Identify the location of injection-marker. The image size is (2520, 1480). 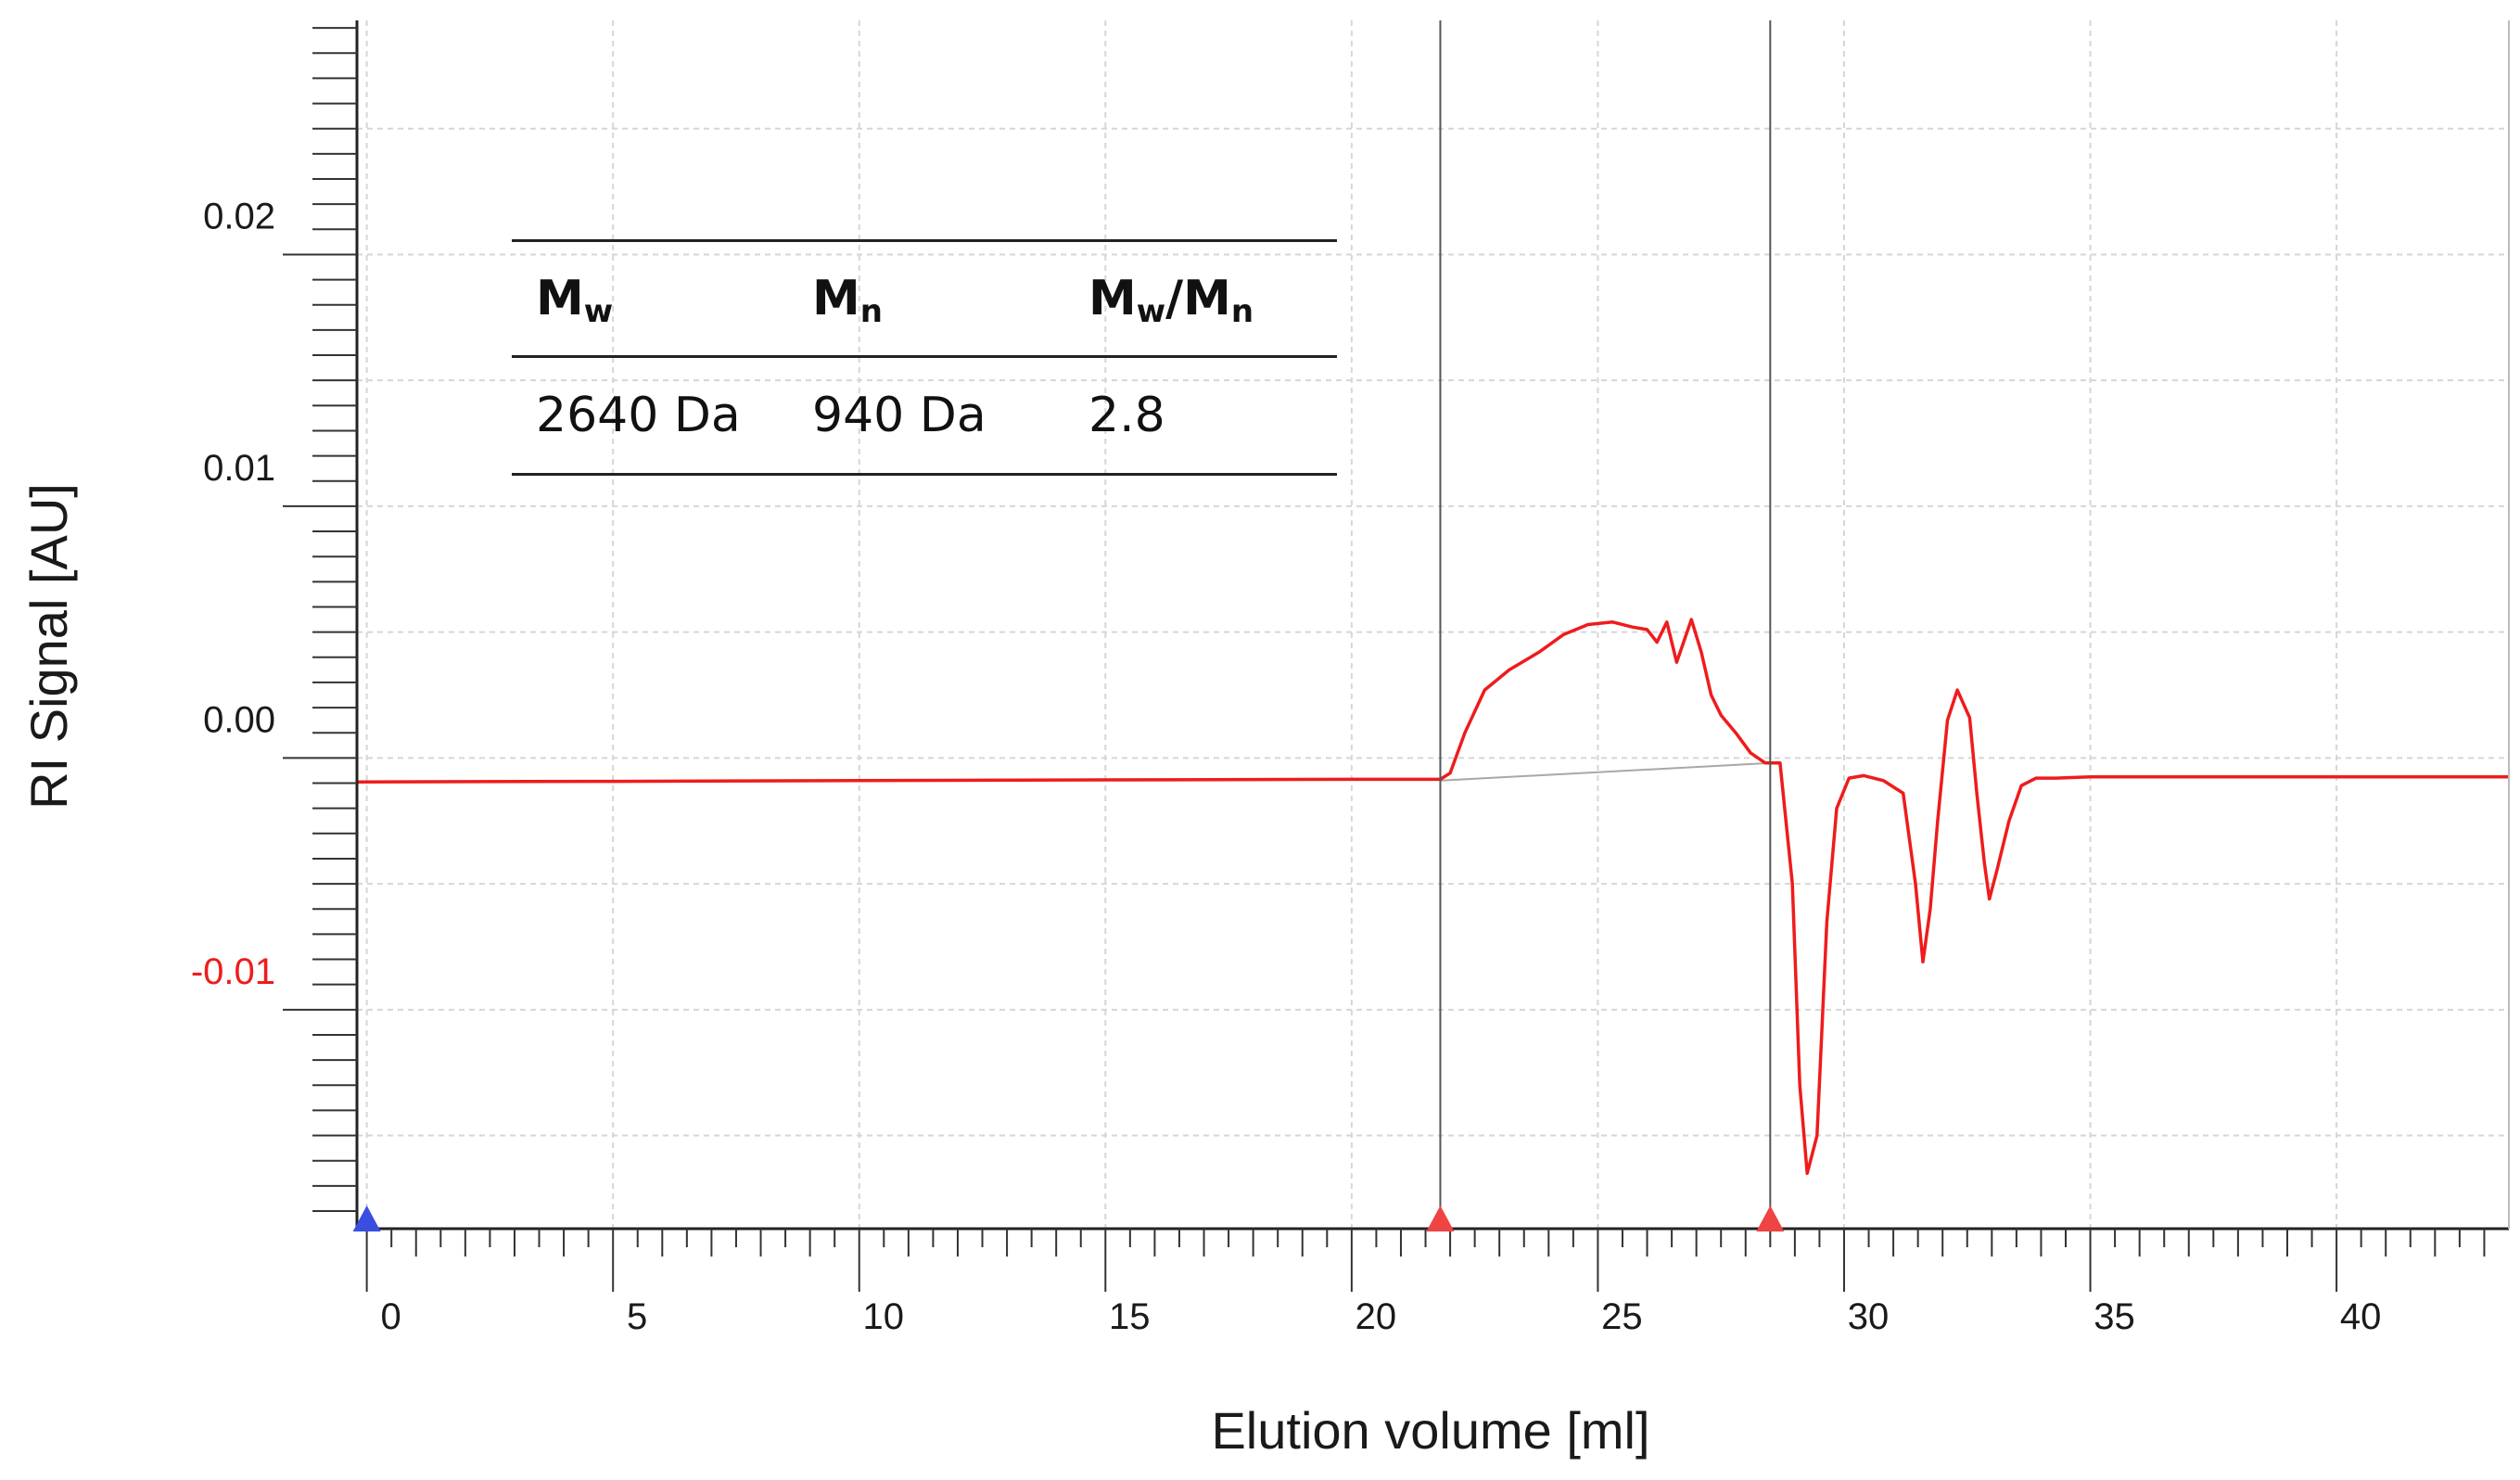
(366, 1218).